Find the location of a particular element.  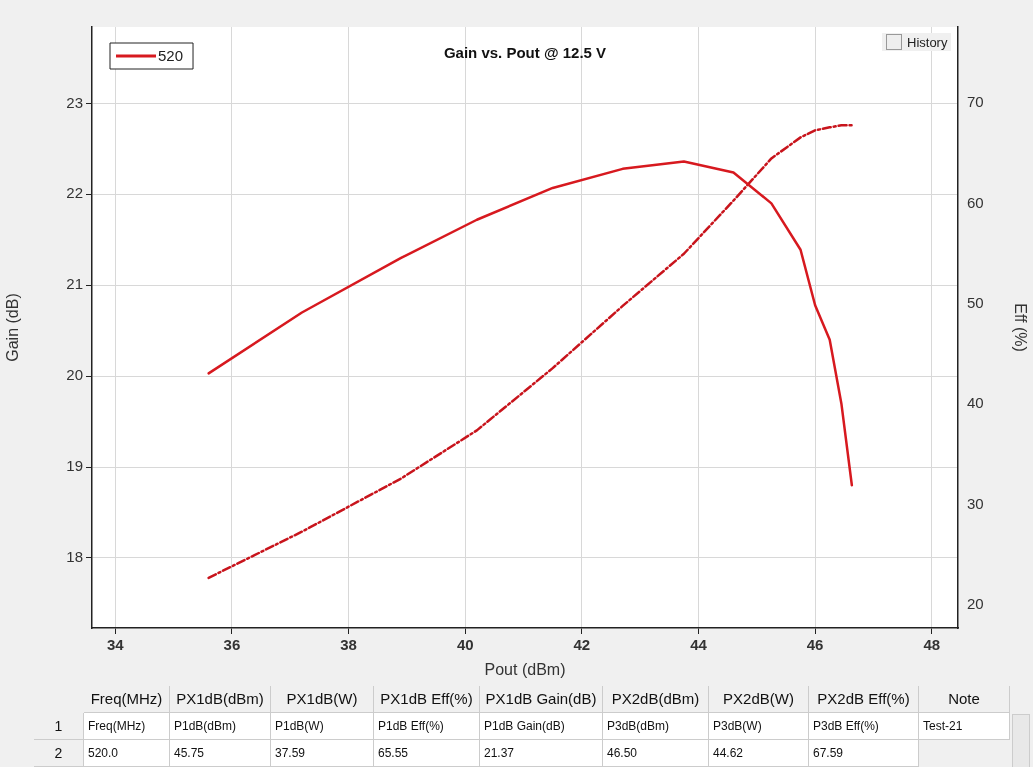

text: PX2dB(dBm) is located at coordinates (656, 699).